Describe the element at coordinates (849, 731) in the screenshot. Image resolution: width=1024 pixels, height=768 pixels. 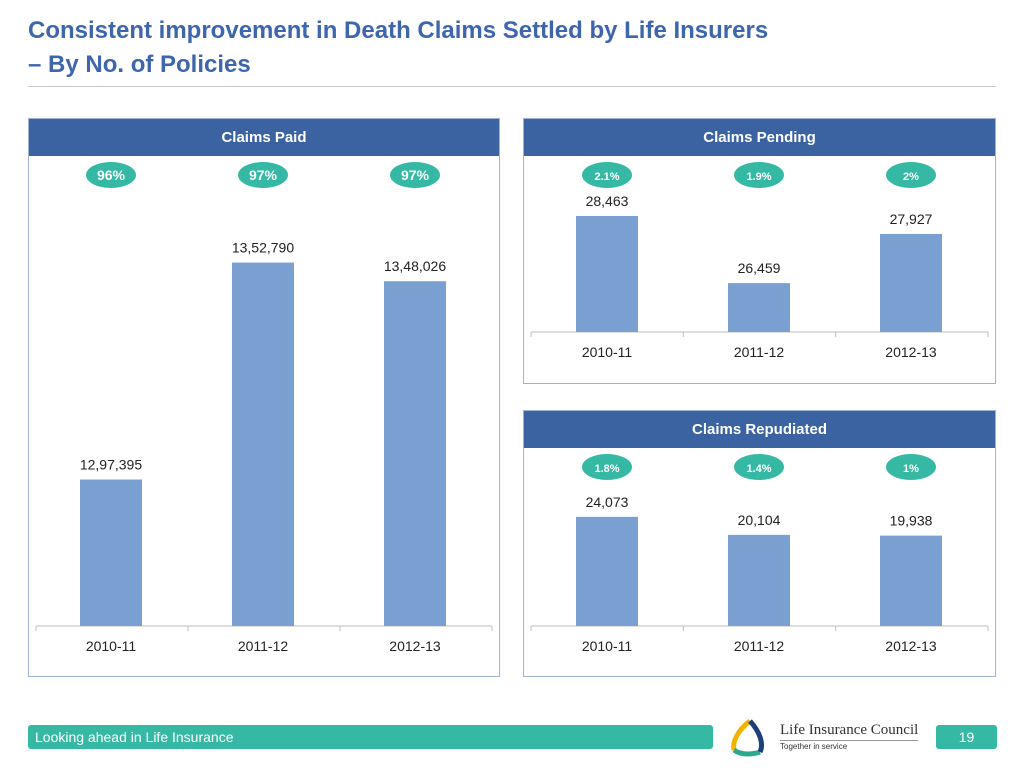
I see `logo-name: Life Insurance Council` at that location.